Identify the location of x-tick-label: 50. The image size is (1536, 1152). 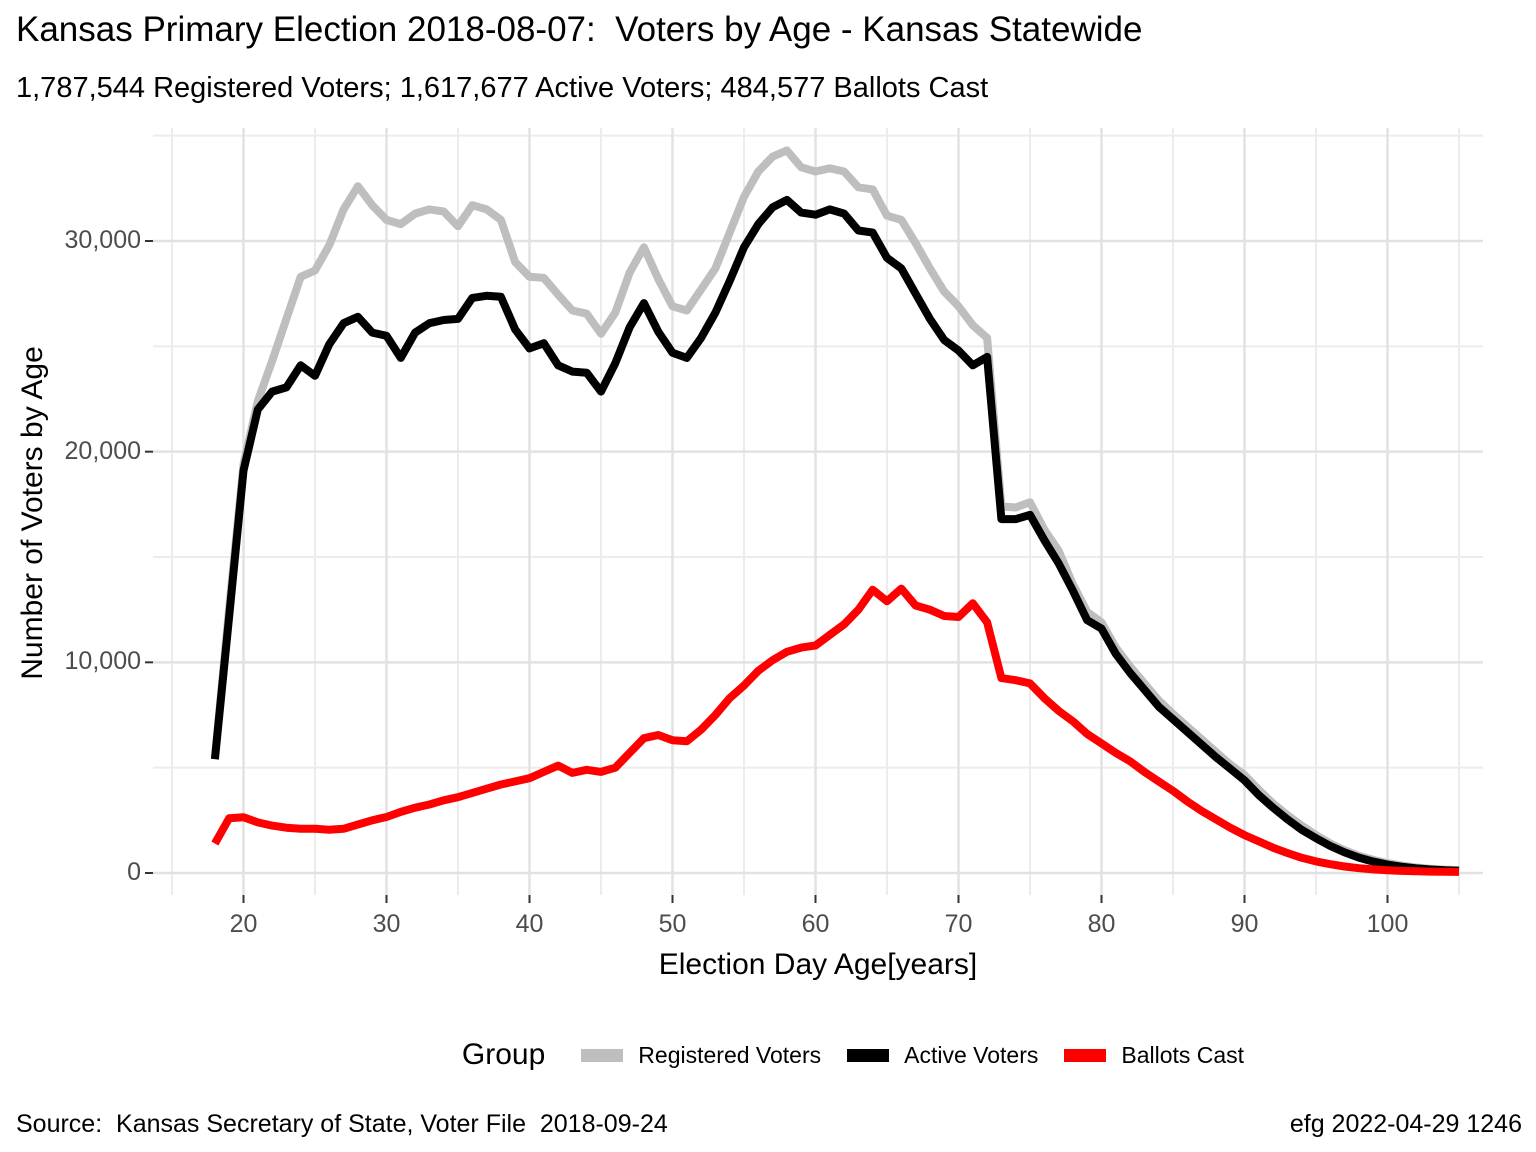
(672, 924).